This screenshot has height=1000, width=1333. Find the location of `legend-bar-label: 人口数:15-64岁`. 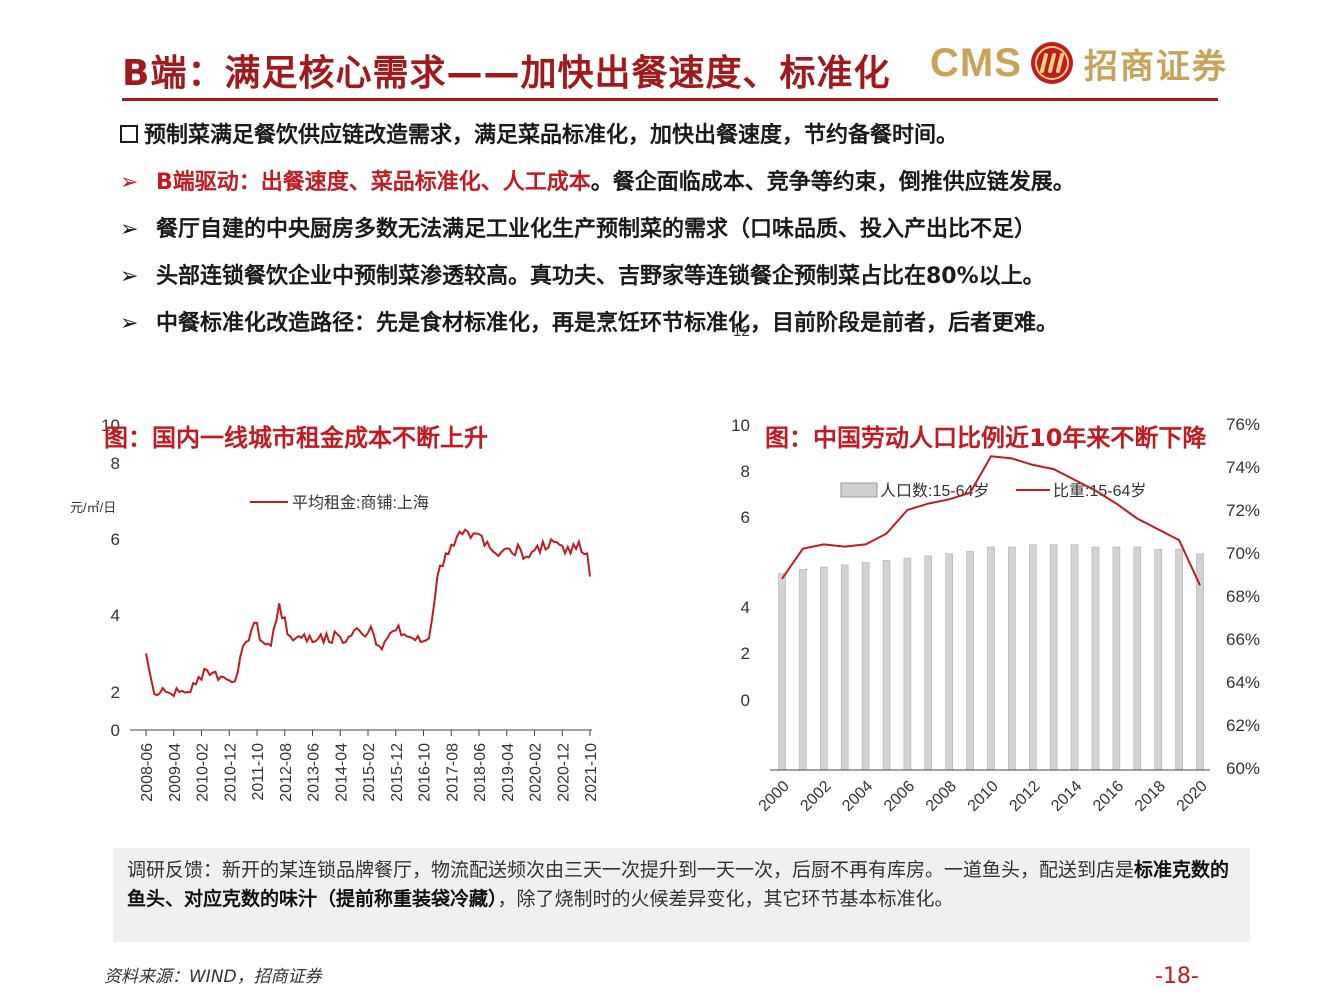

legend-bar-label: 人口数:15-64岁 is located at coordinates (934, 491).